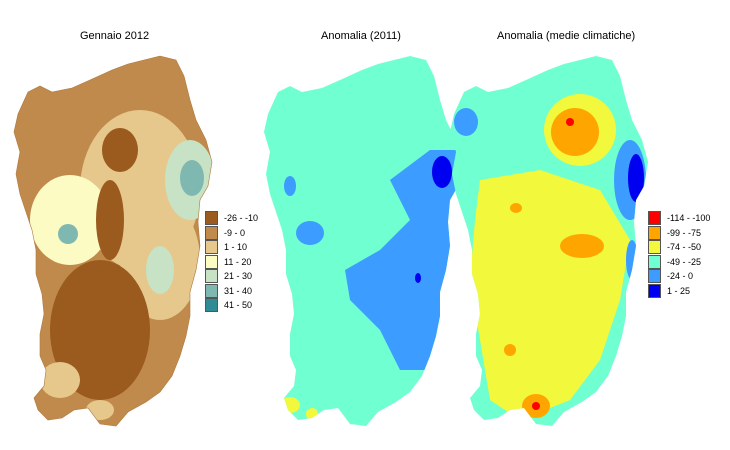 The height and width of the screenshot is (450, 730). I want to click on legend-row: 41 - 50, so click(231, 305).